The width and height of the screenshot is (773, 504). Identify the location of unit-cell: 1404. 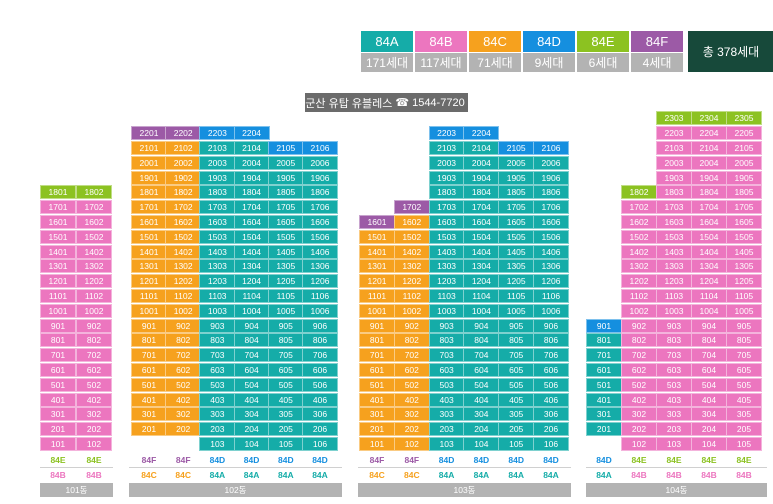
(251, 251).